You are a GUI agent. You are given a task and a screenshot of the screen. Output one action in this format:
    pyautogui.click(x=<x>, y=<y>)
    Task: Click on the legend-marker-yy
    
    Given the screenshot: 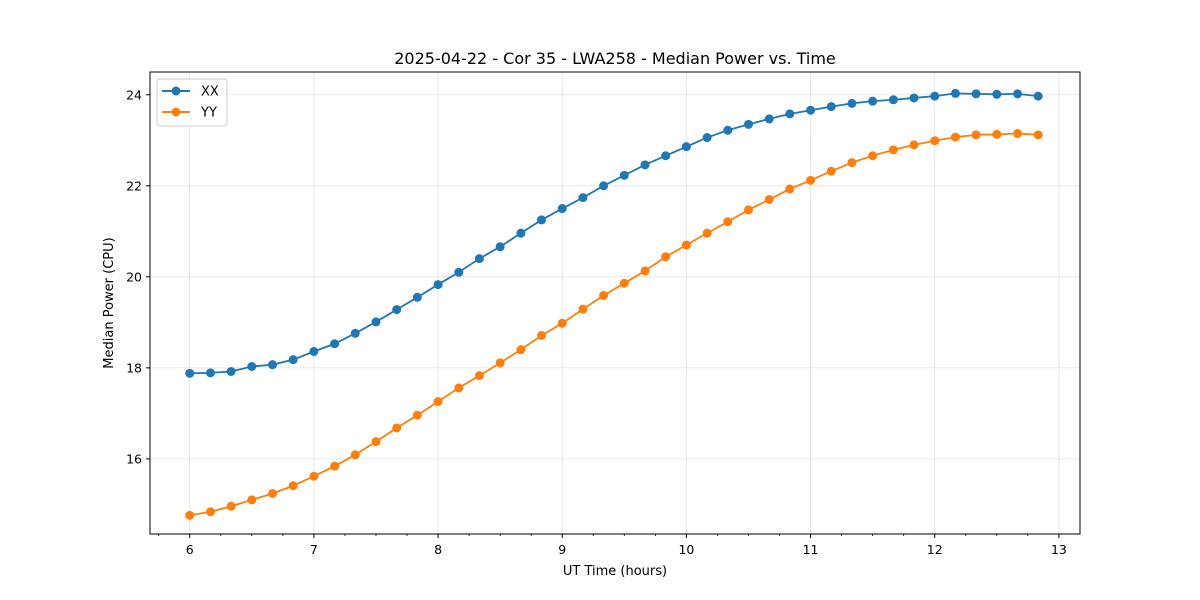 What is the action you would take?
    pyautogui.click(x=176, y=112)
    